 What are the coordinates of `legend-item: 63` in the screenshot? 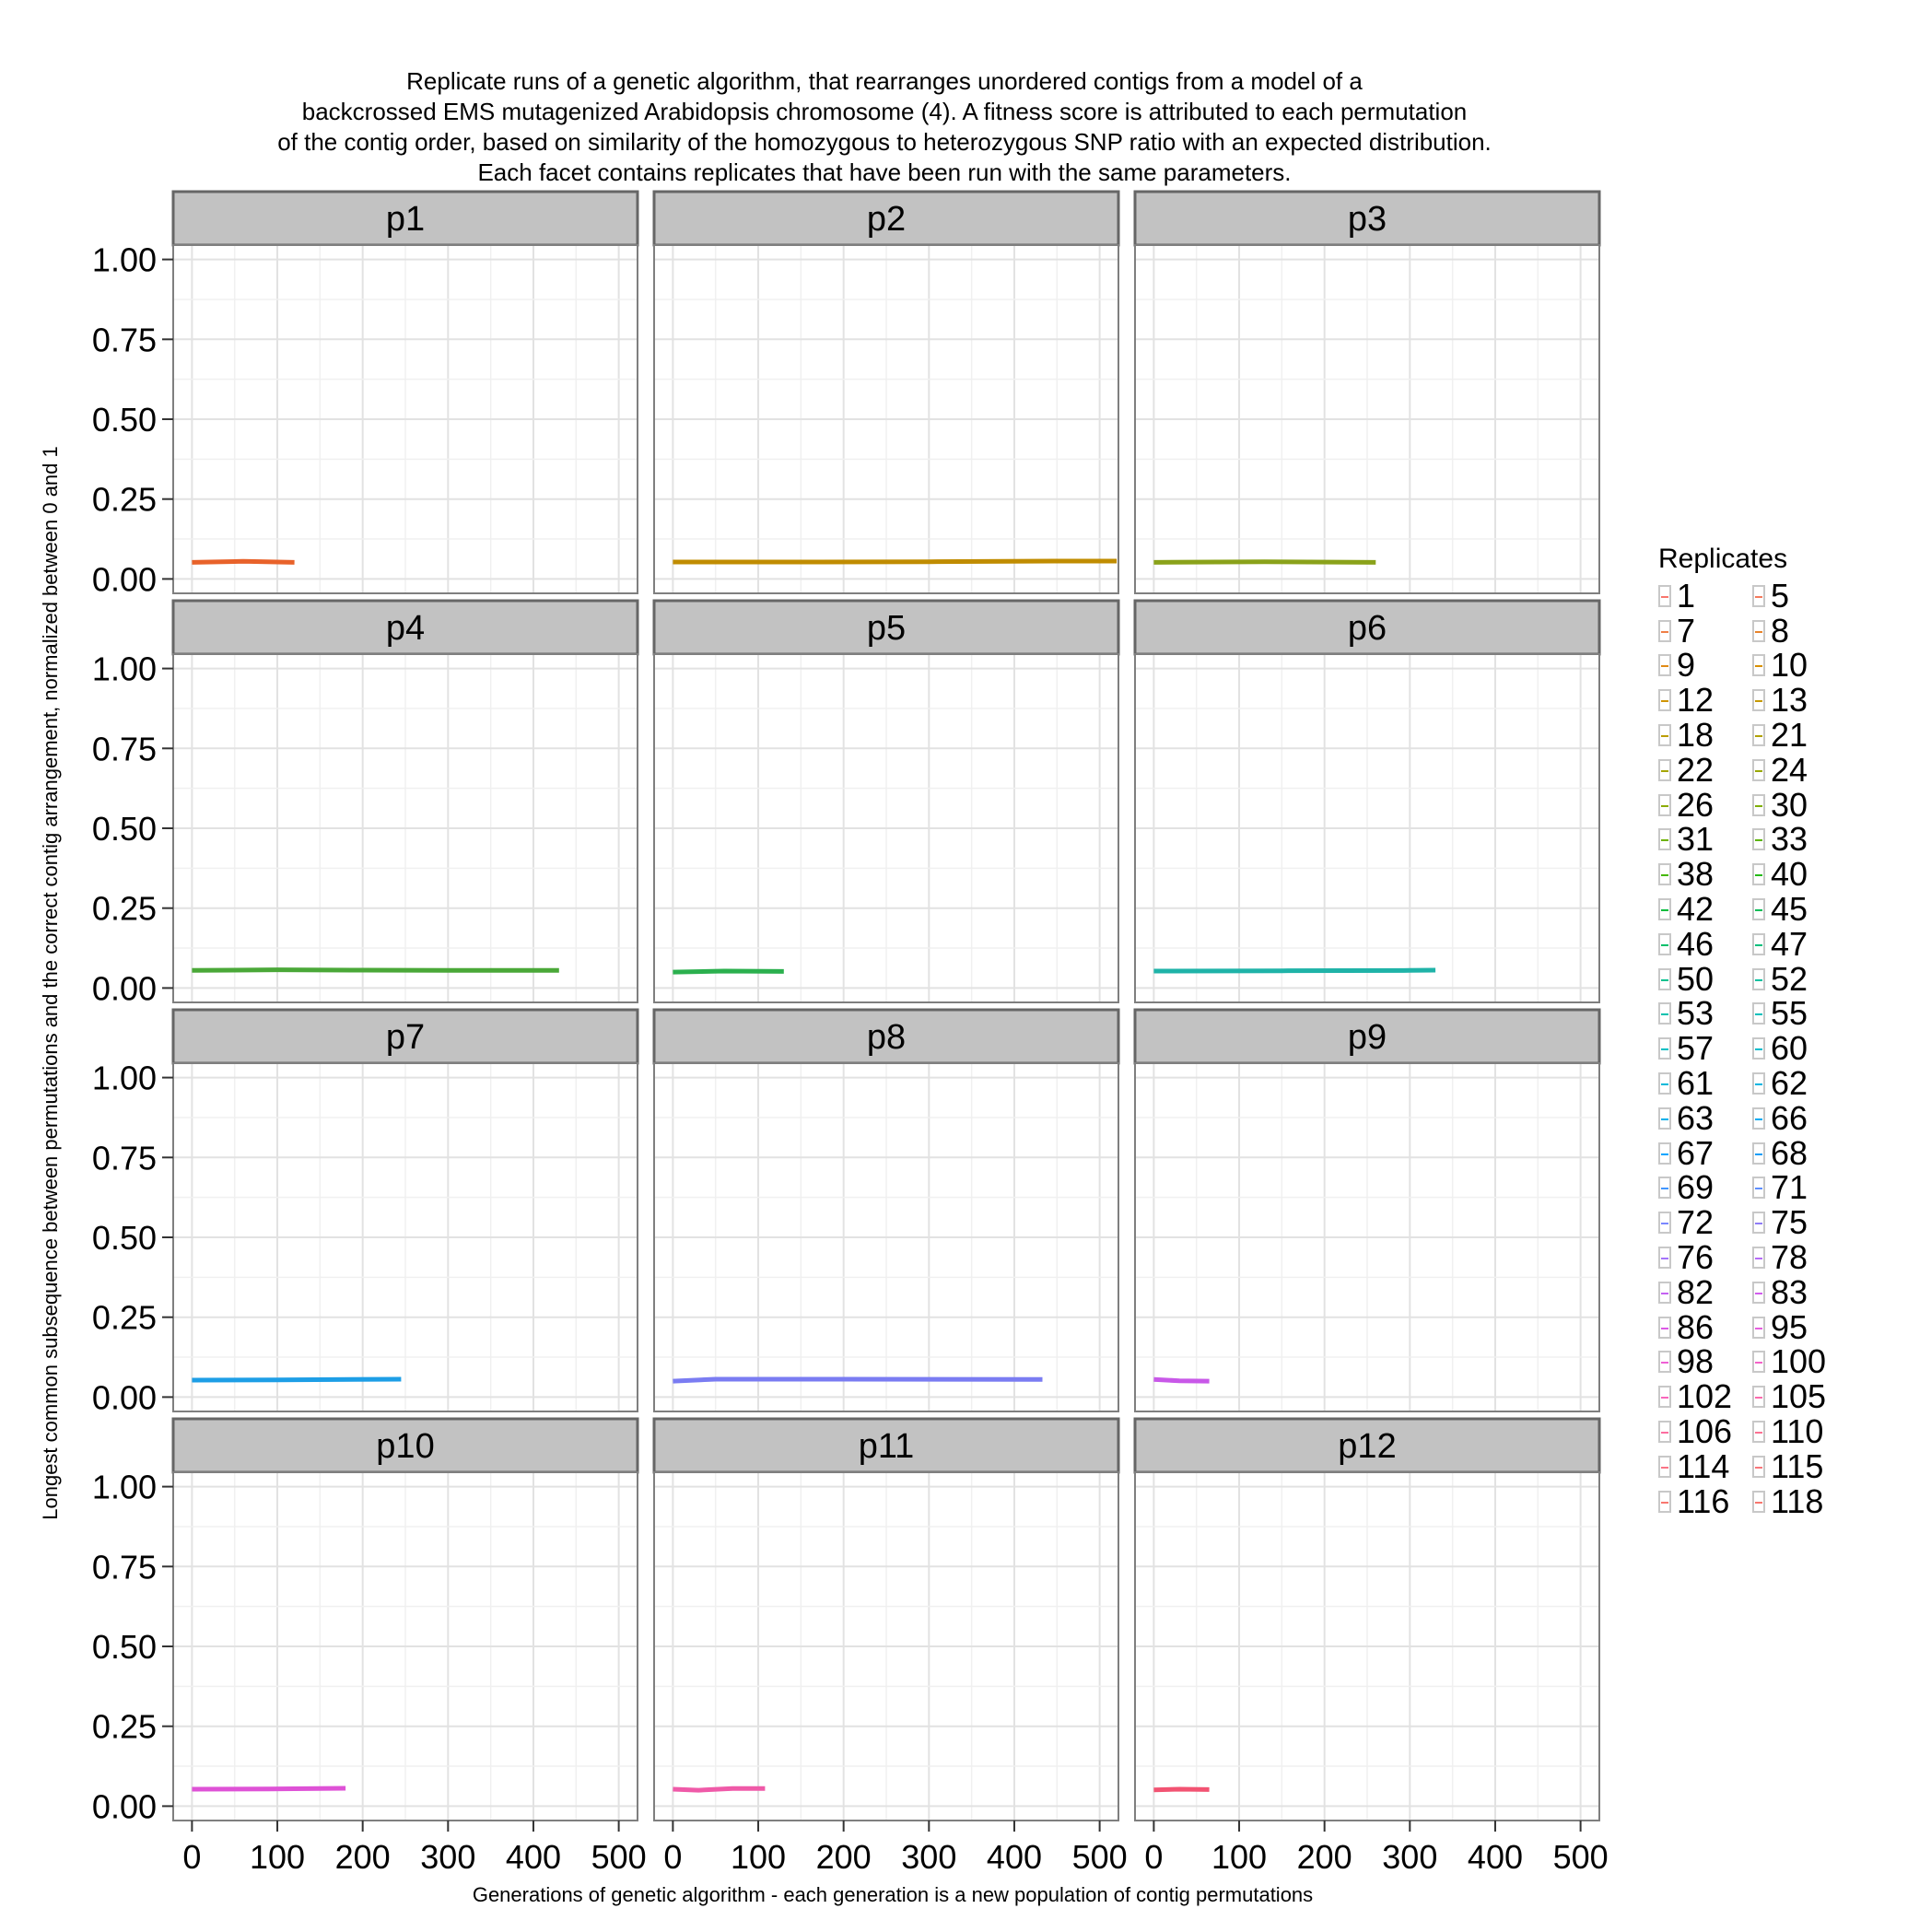 It's located at (1705, 1118).